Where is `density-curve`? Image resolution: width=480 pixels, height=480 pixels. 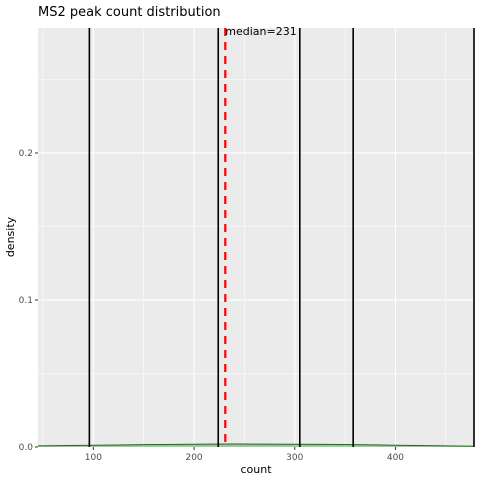
density-curve is located at coordinates (256, 445).